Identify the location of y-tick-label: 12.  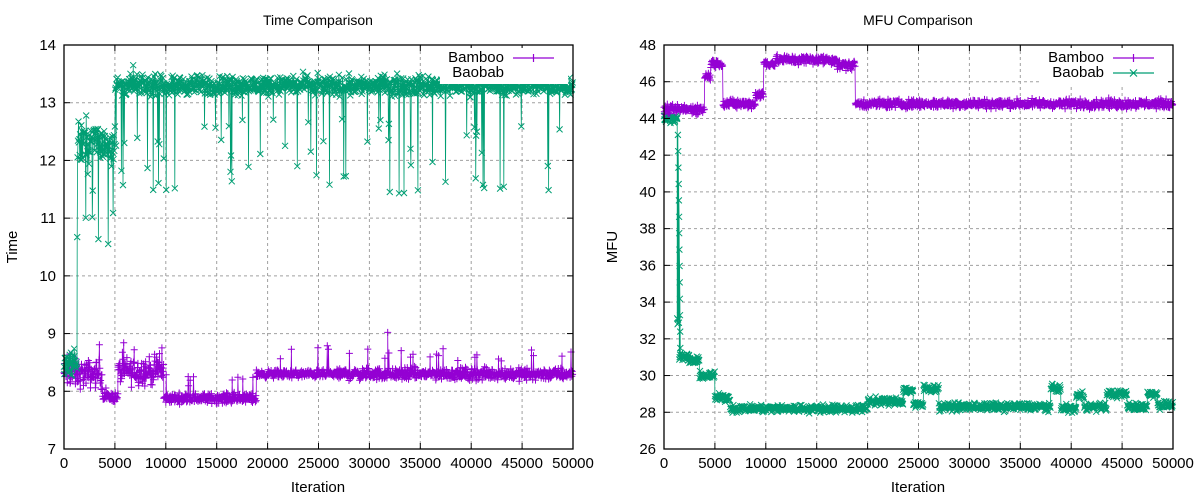
(47, 160).